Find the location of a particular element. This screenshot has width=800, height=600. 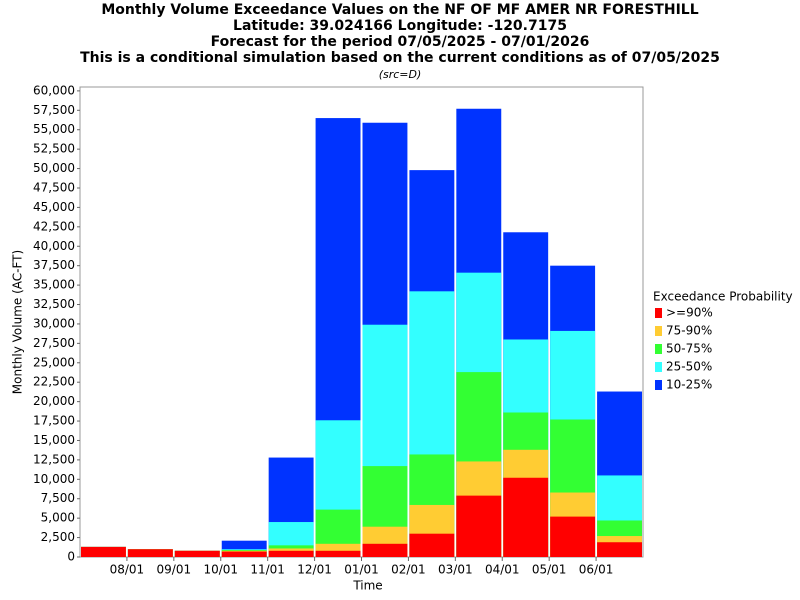

x-tick-label: 08/01 is located at coordinates (127, 570).